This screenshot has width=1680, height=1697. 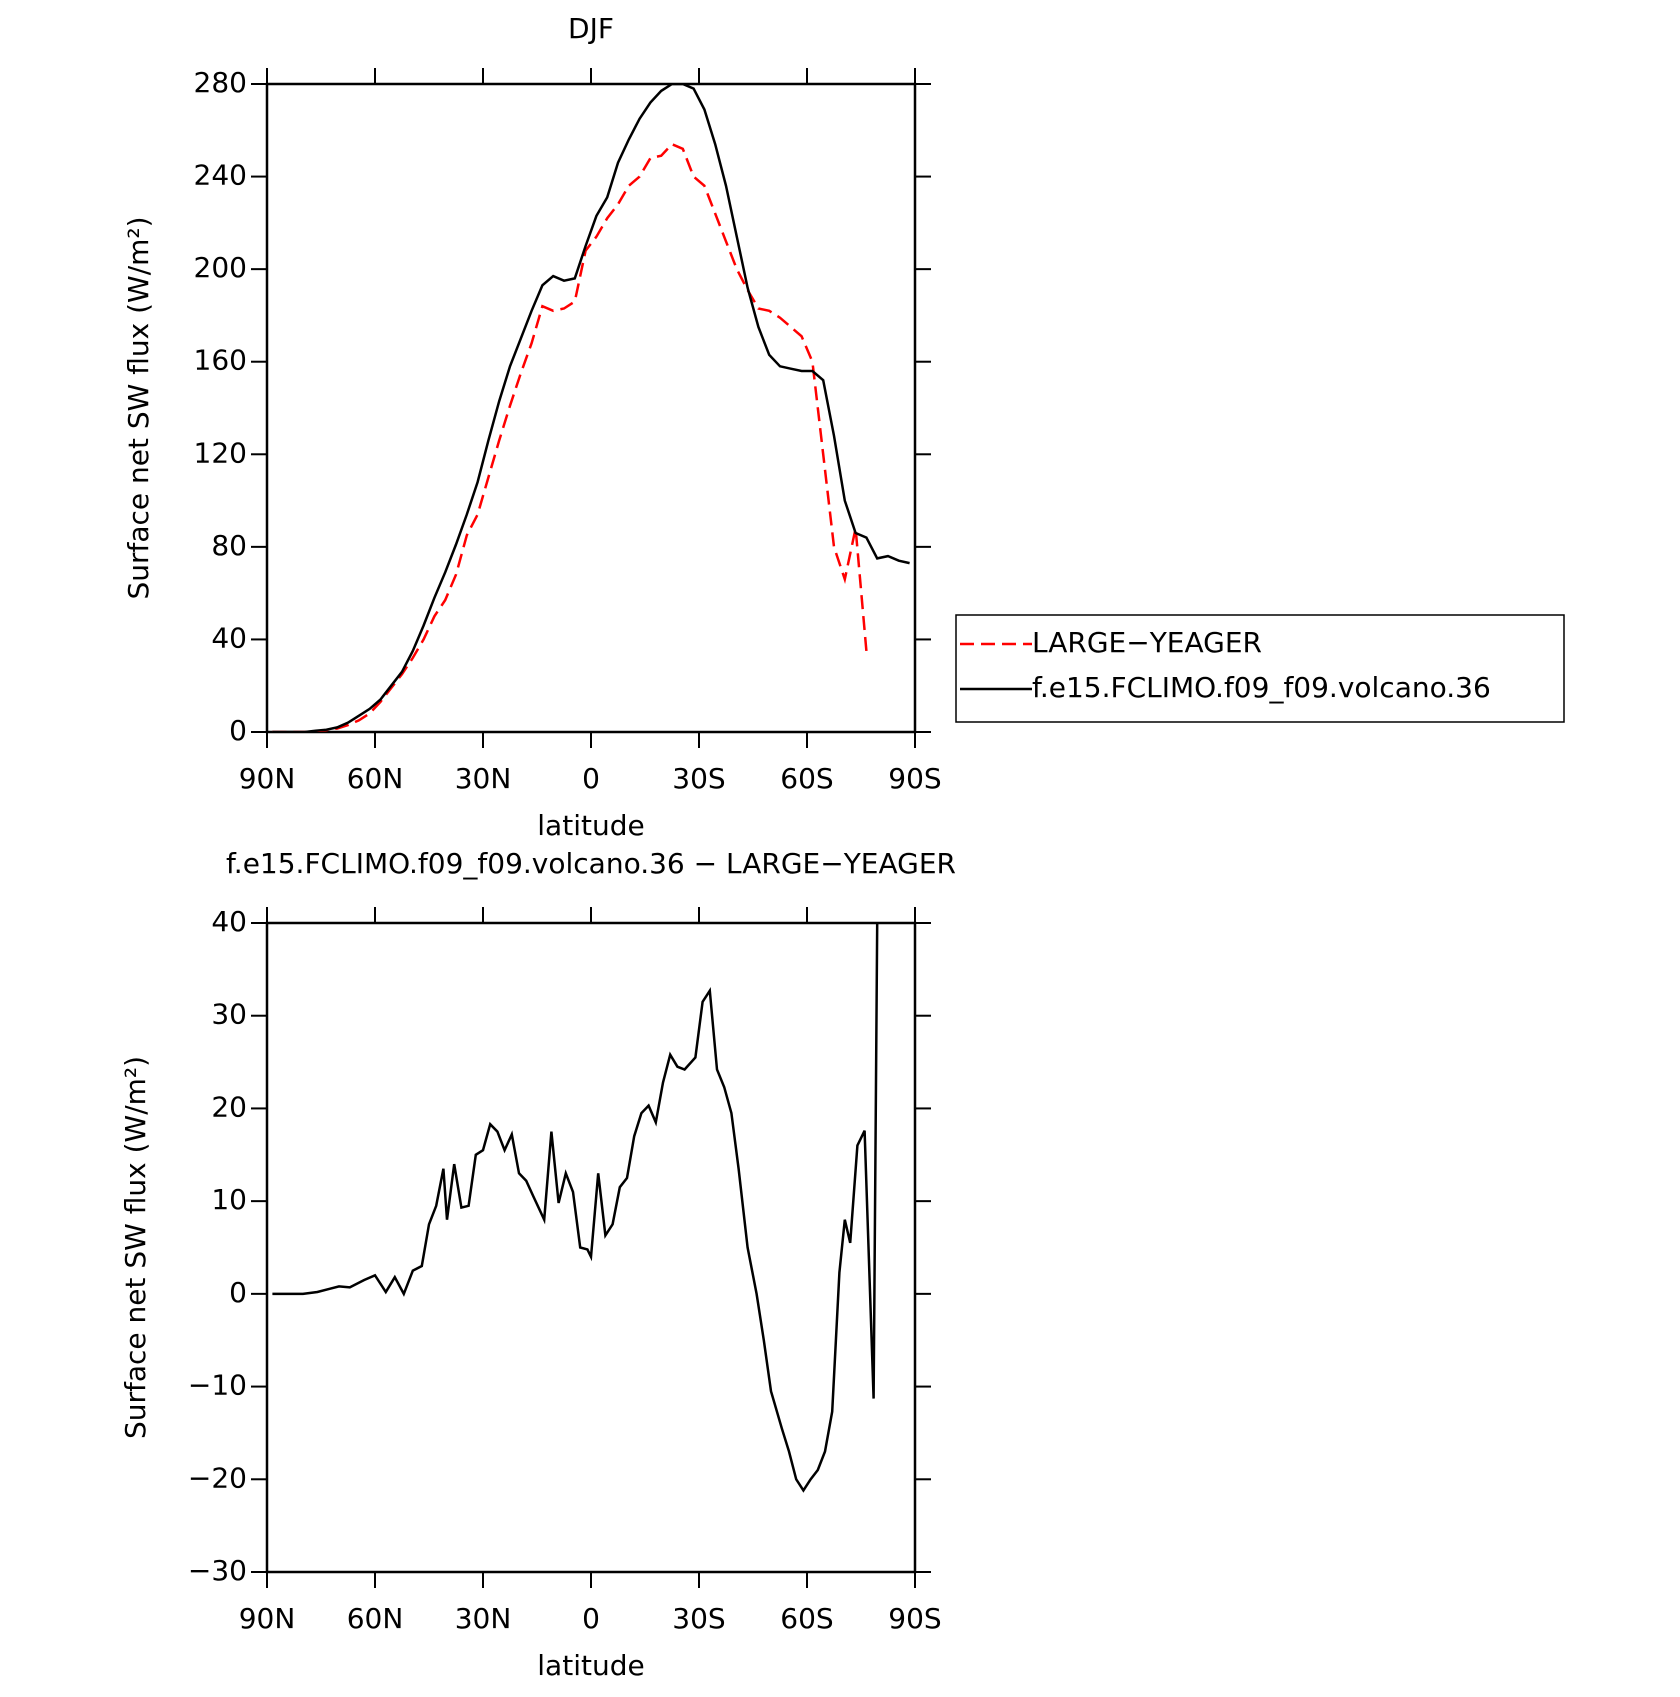 What do you see at coordinates (591, 28) in the screenshot?
I see `chart-title: DJF` at bounding box center [591, 28].